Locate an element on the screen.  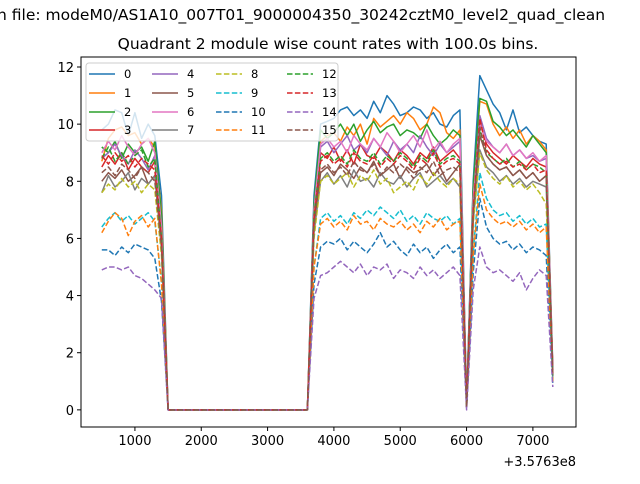
legend-label: 8 is located at coordinates (254, 74).